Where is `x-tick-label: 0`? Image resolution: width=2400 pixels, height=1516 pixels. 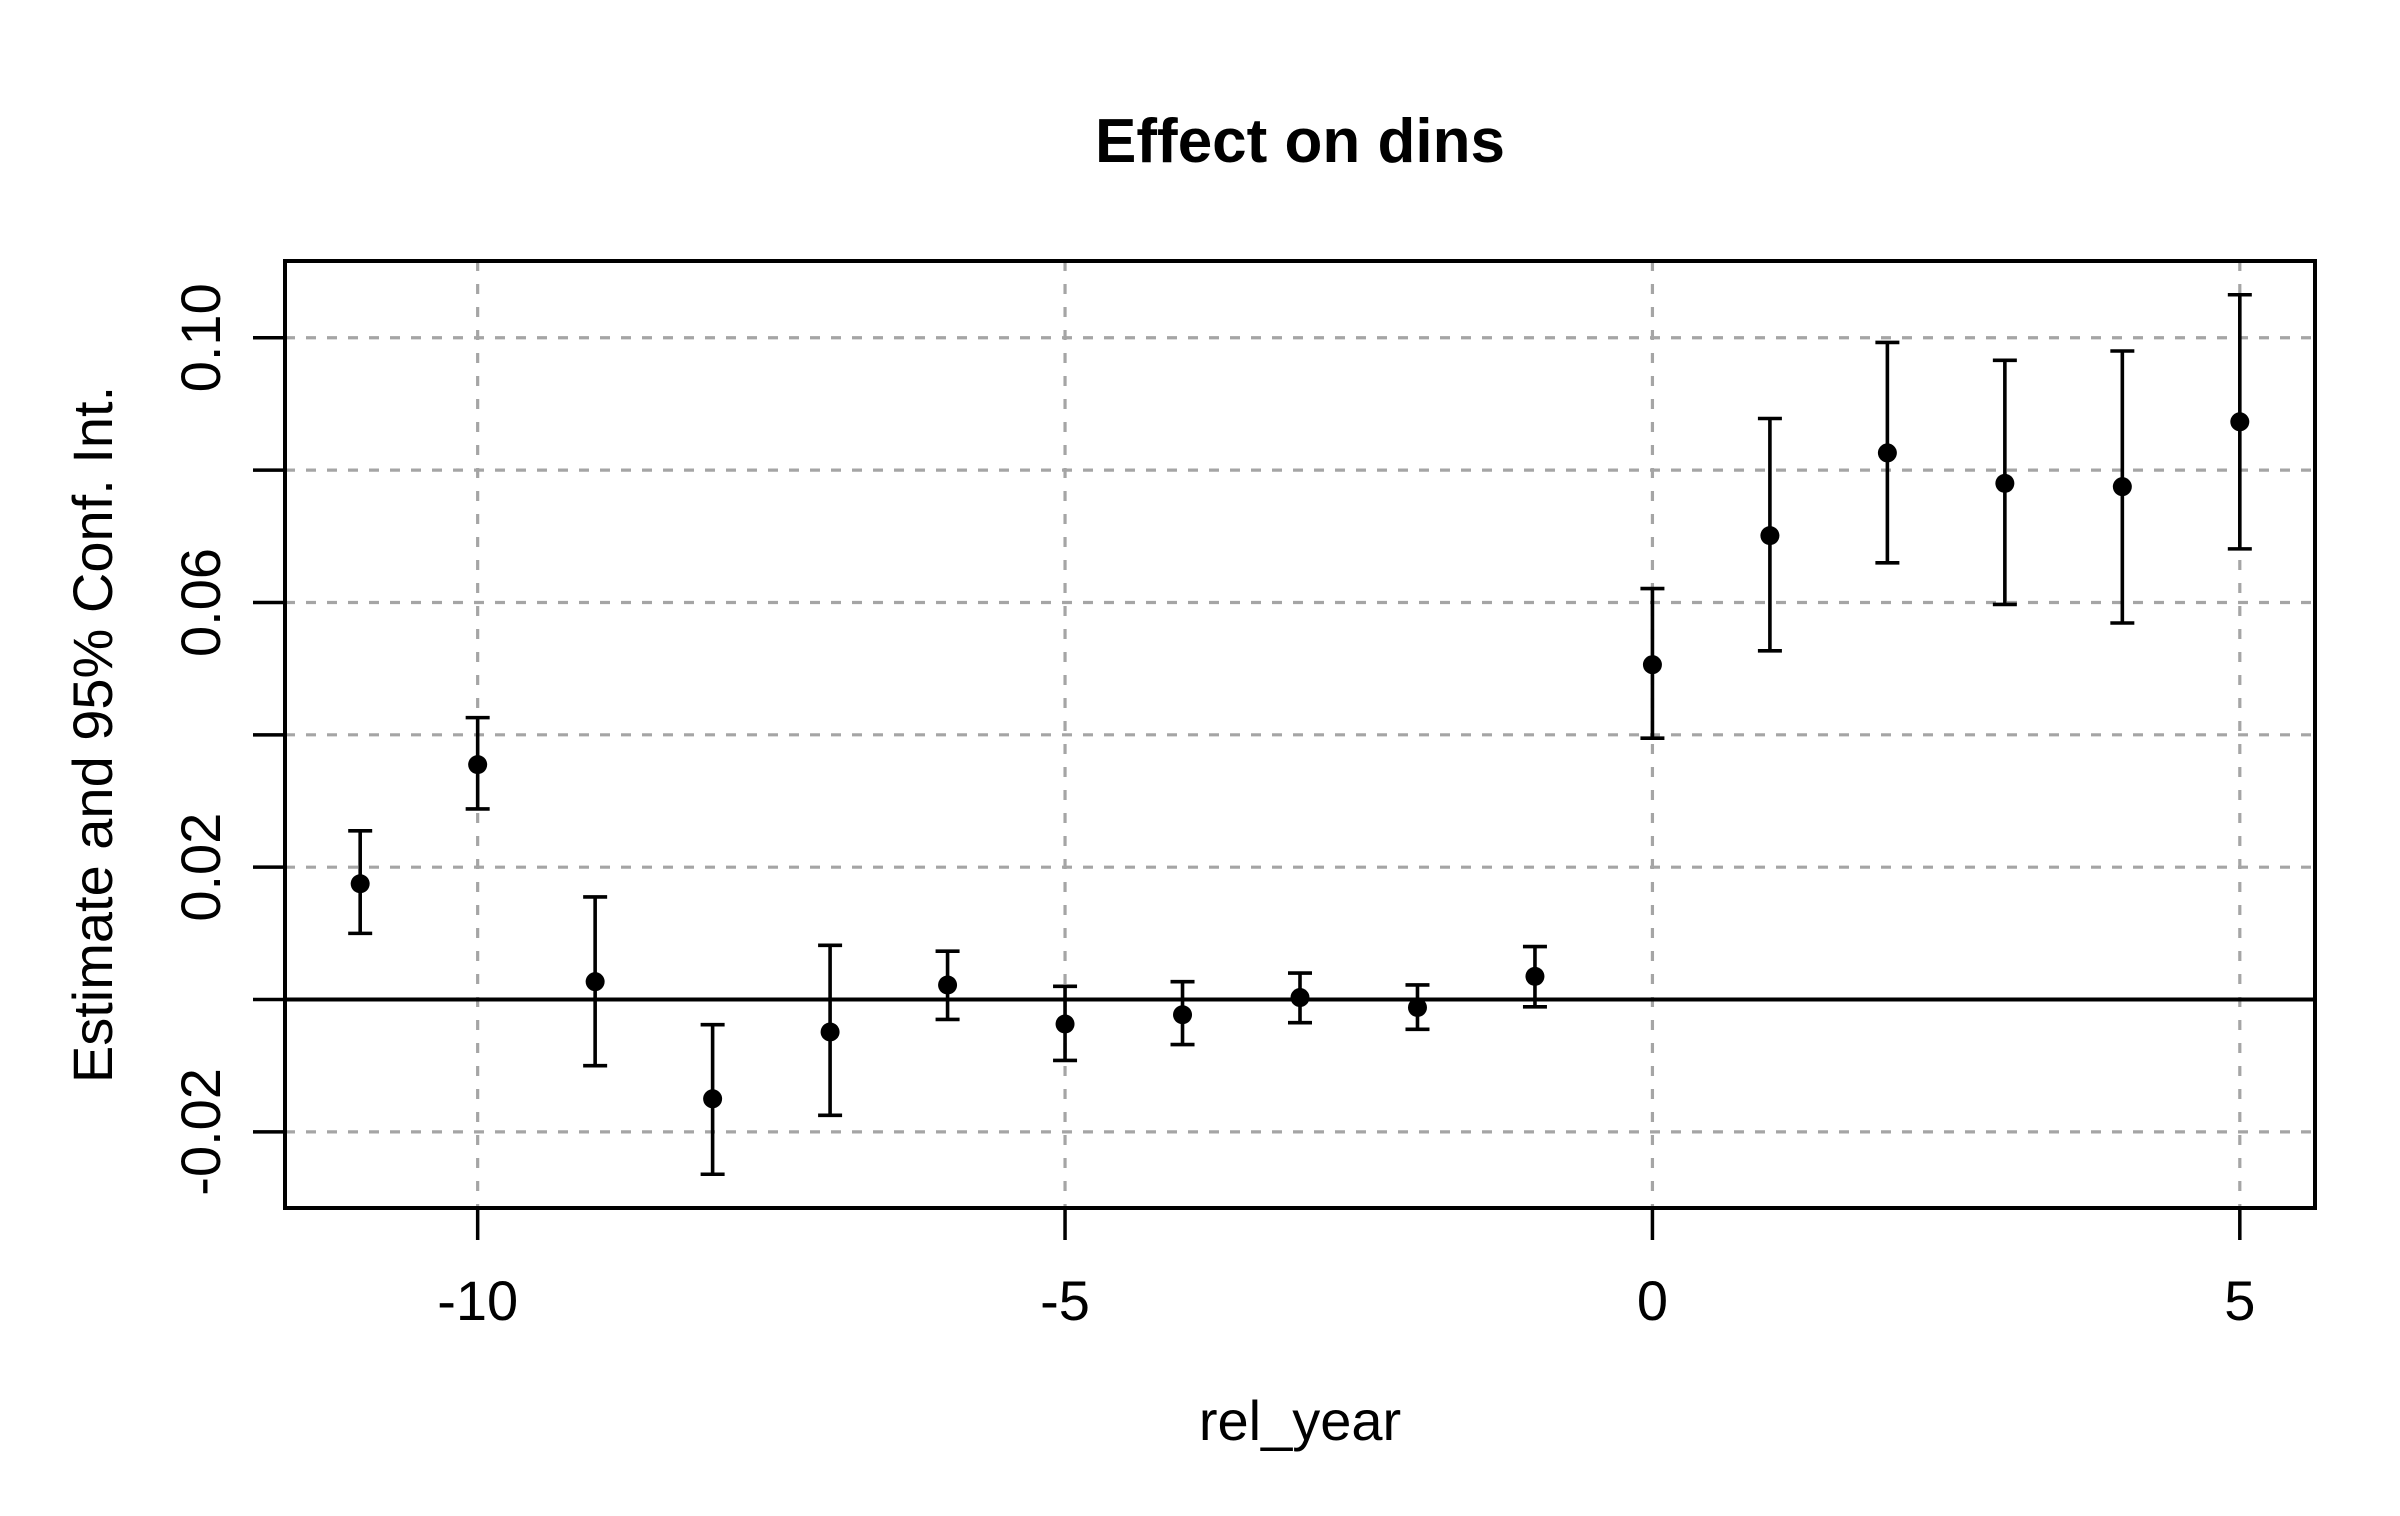
x-tick-label: 0 is located at coordinates (1652, 1300).